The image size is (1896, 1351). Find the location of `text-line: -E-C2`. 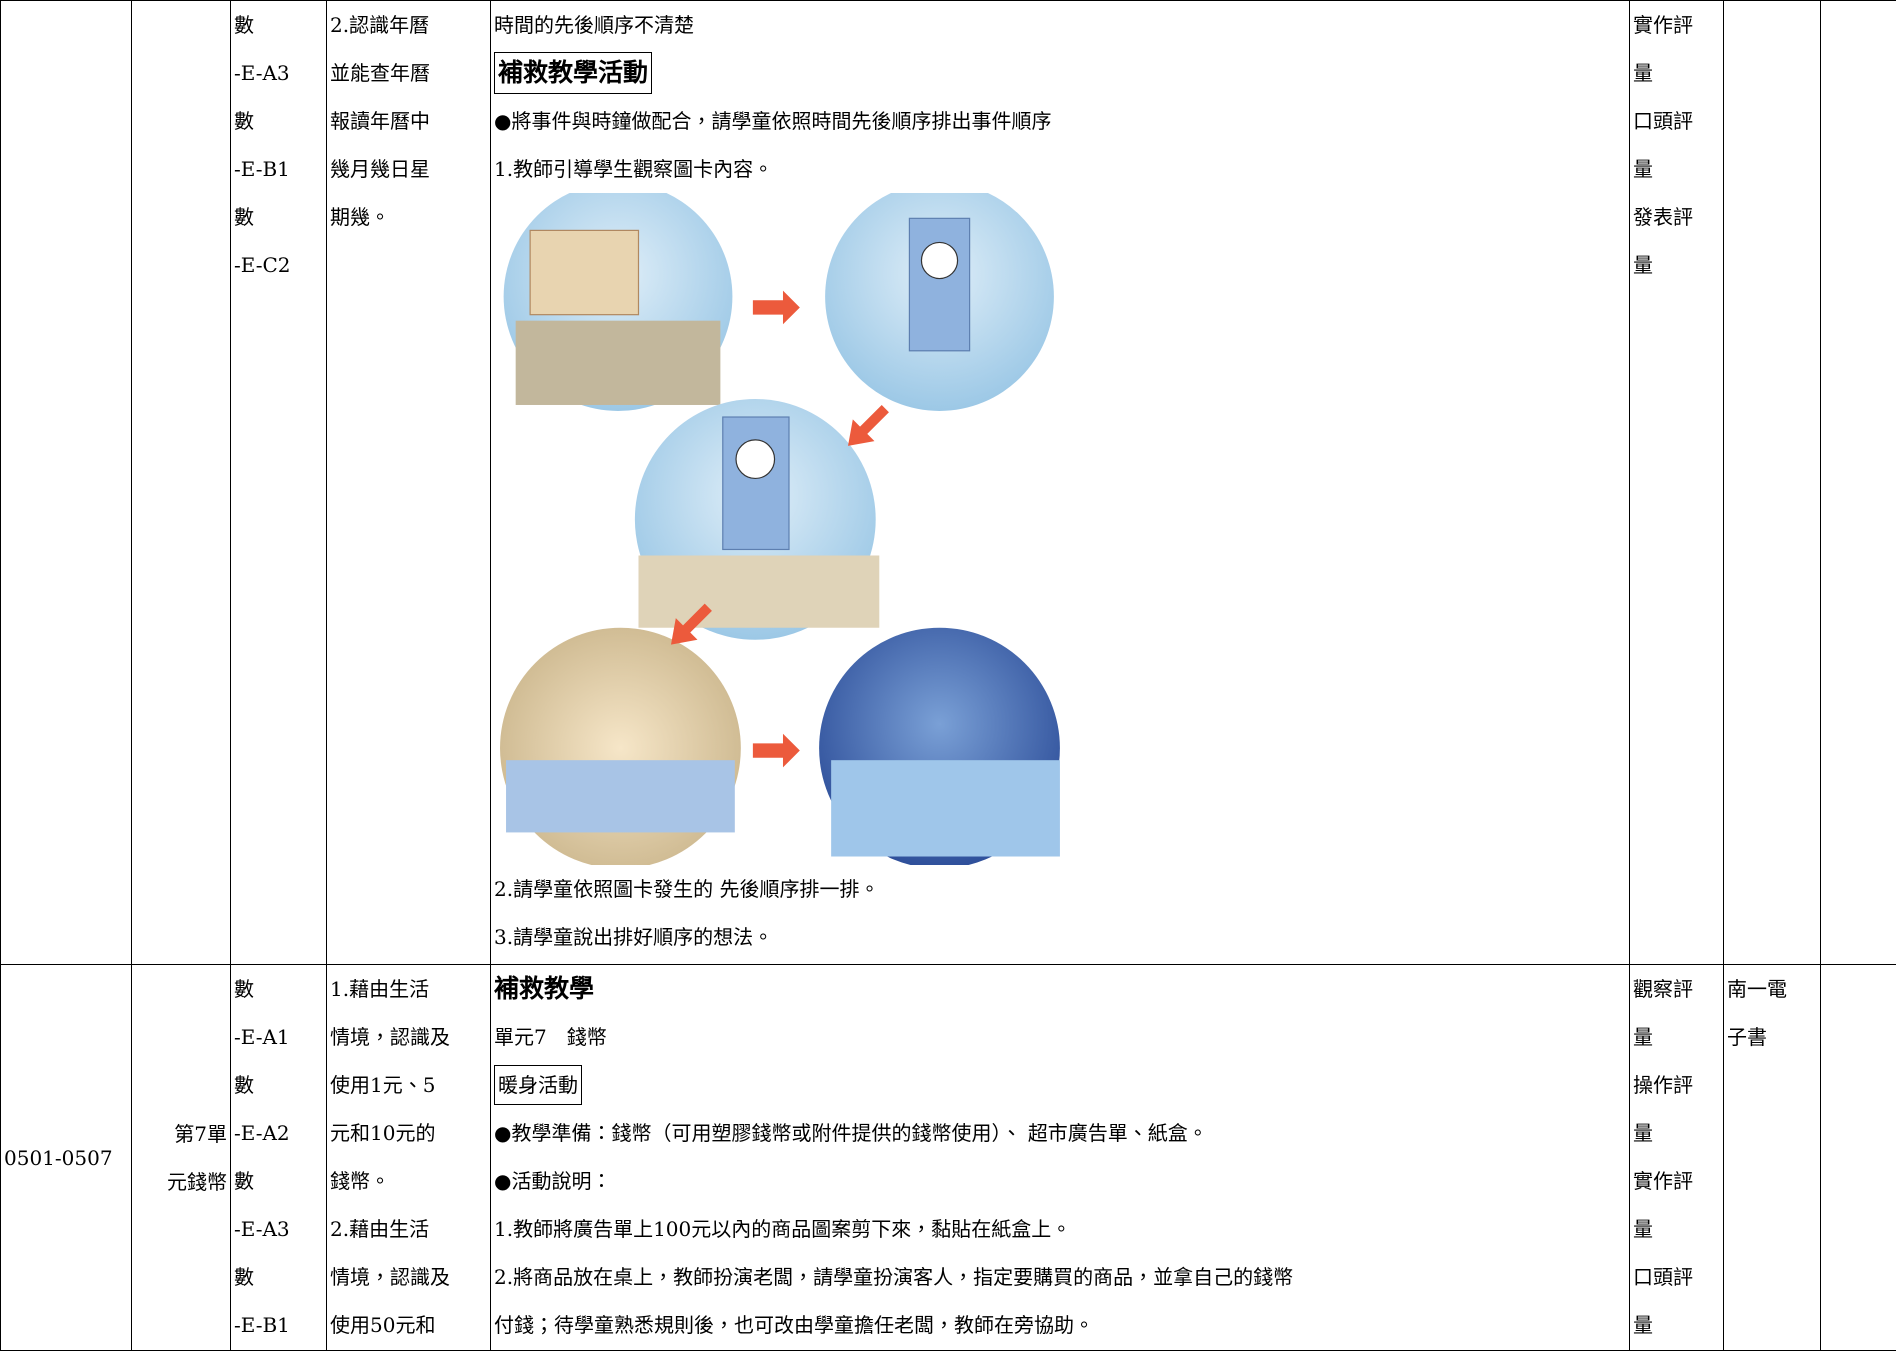

text-line: -E-C2 is located at coordinates (278, 265).